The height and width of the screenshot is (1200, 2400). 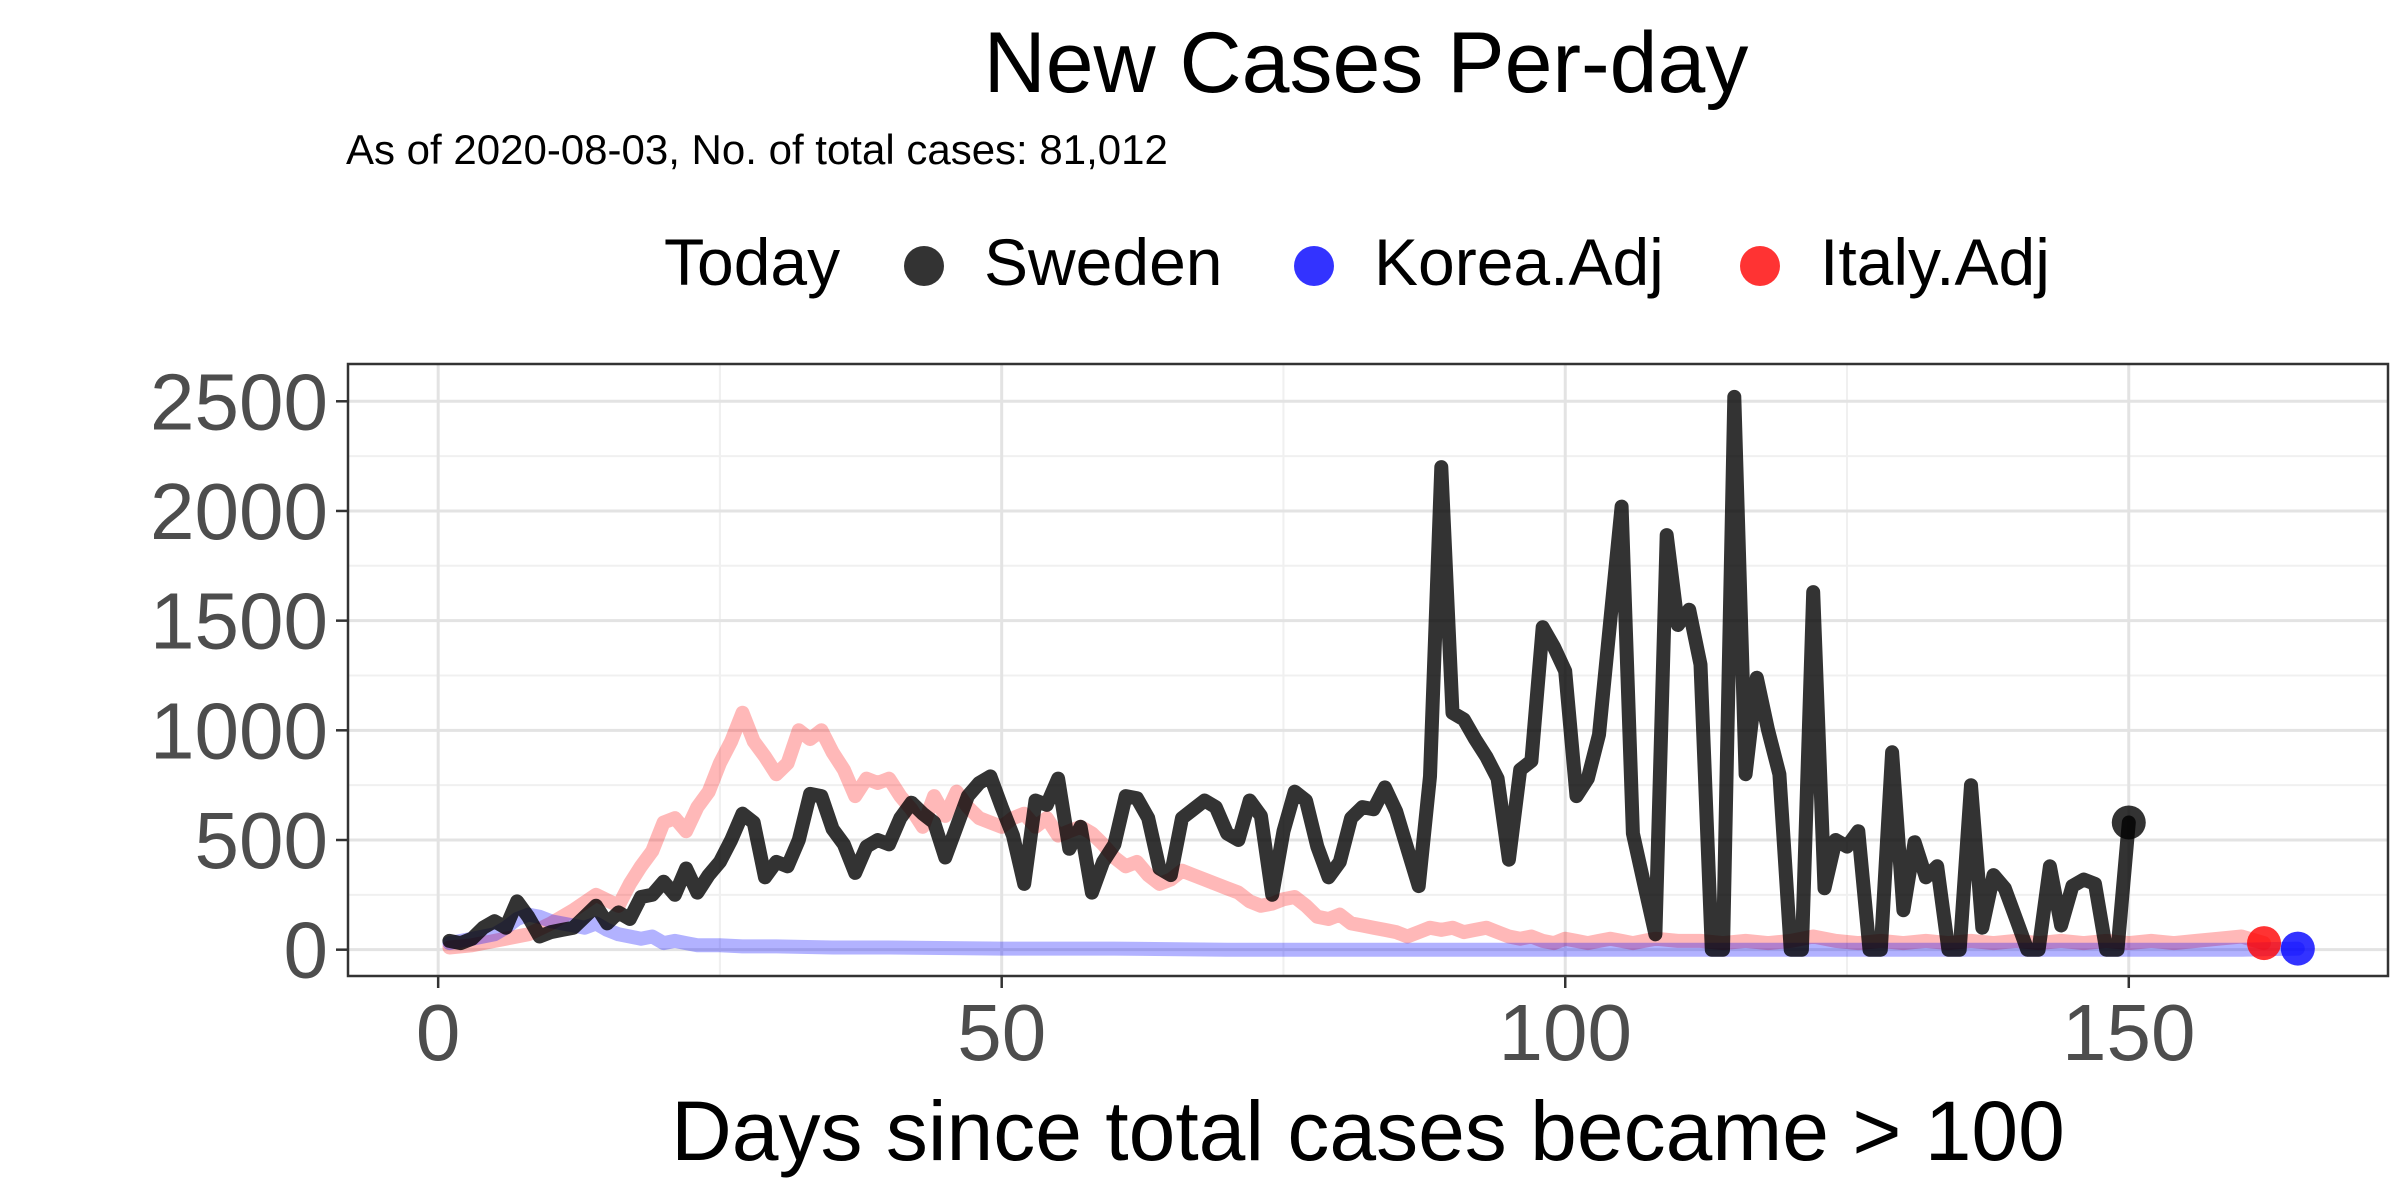 What do you see at coordinates (239, 730) in the screenshot?
I see `y-tick-label: 1000` at bounding box center [239, 730].